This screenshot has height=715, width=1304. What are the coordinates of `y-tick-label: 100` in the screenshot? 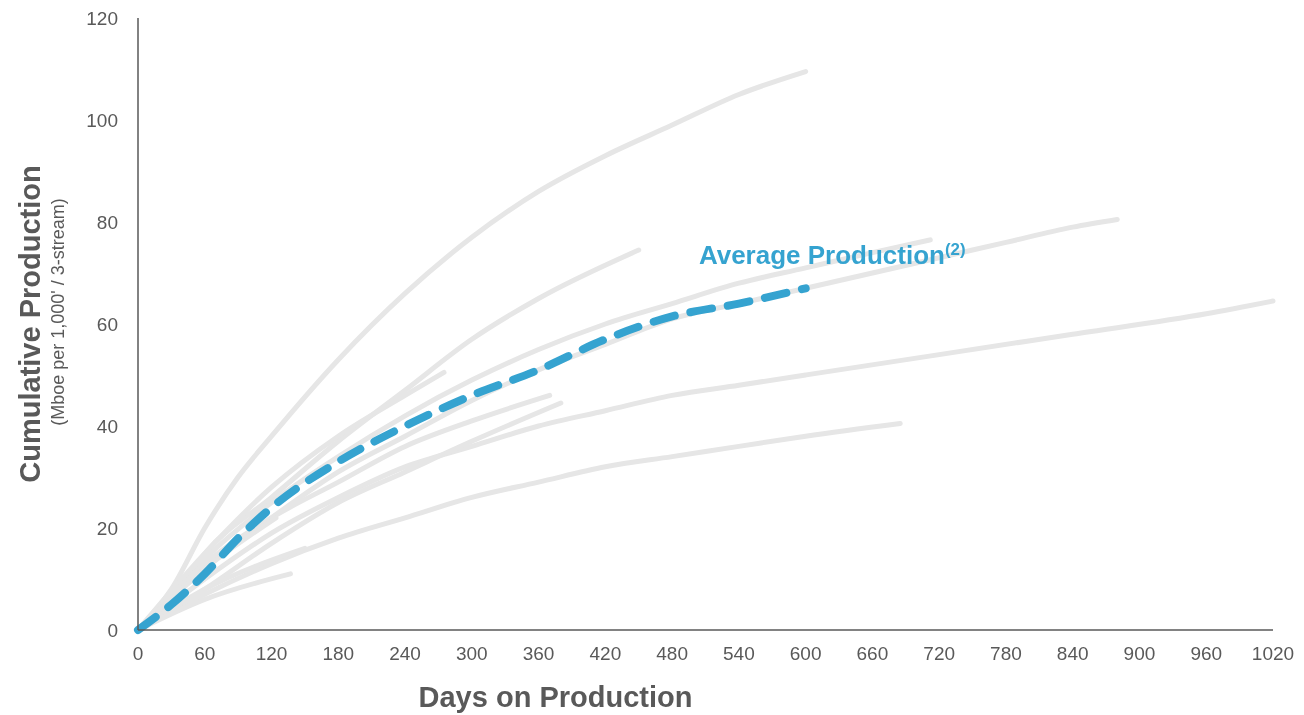 It's located at (102, 120).